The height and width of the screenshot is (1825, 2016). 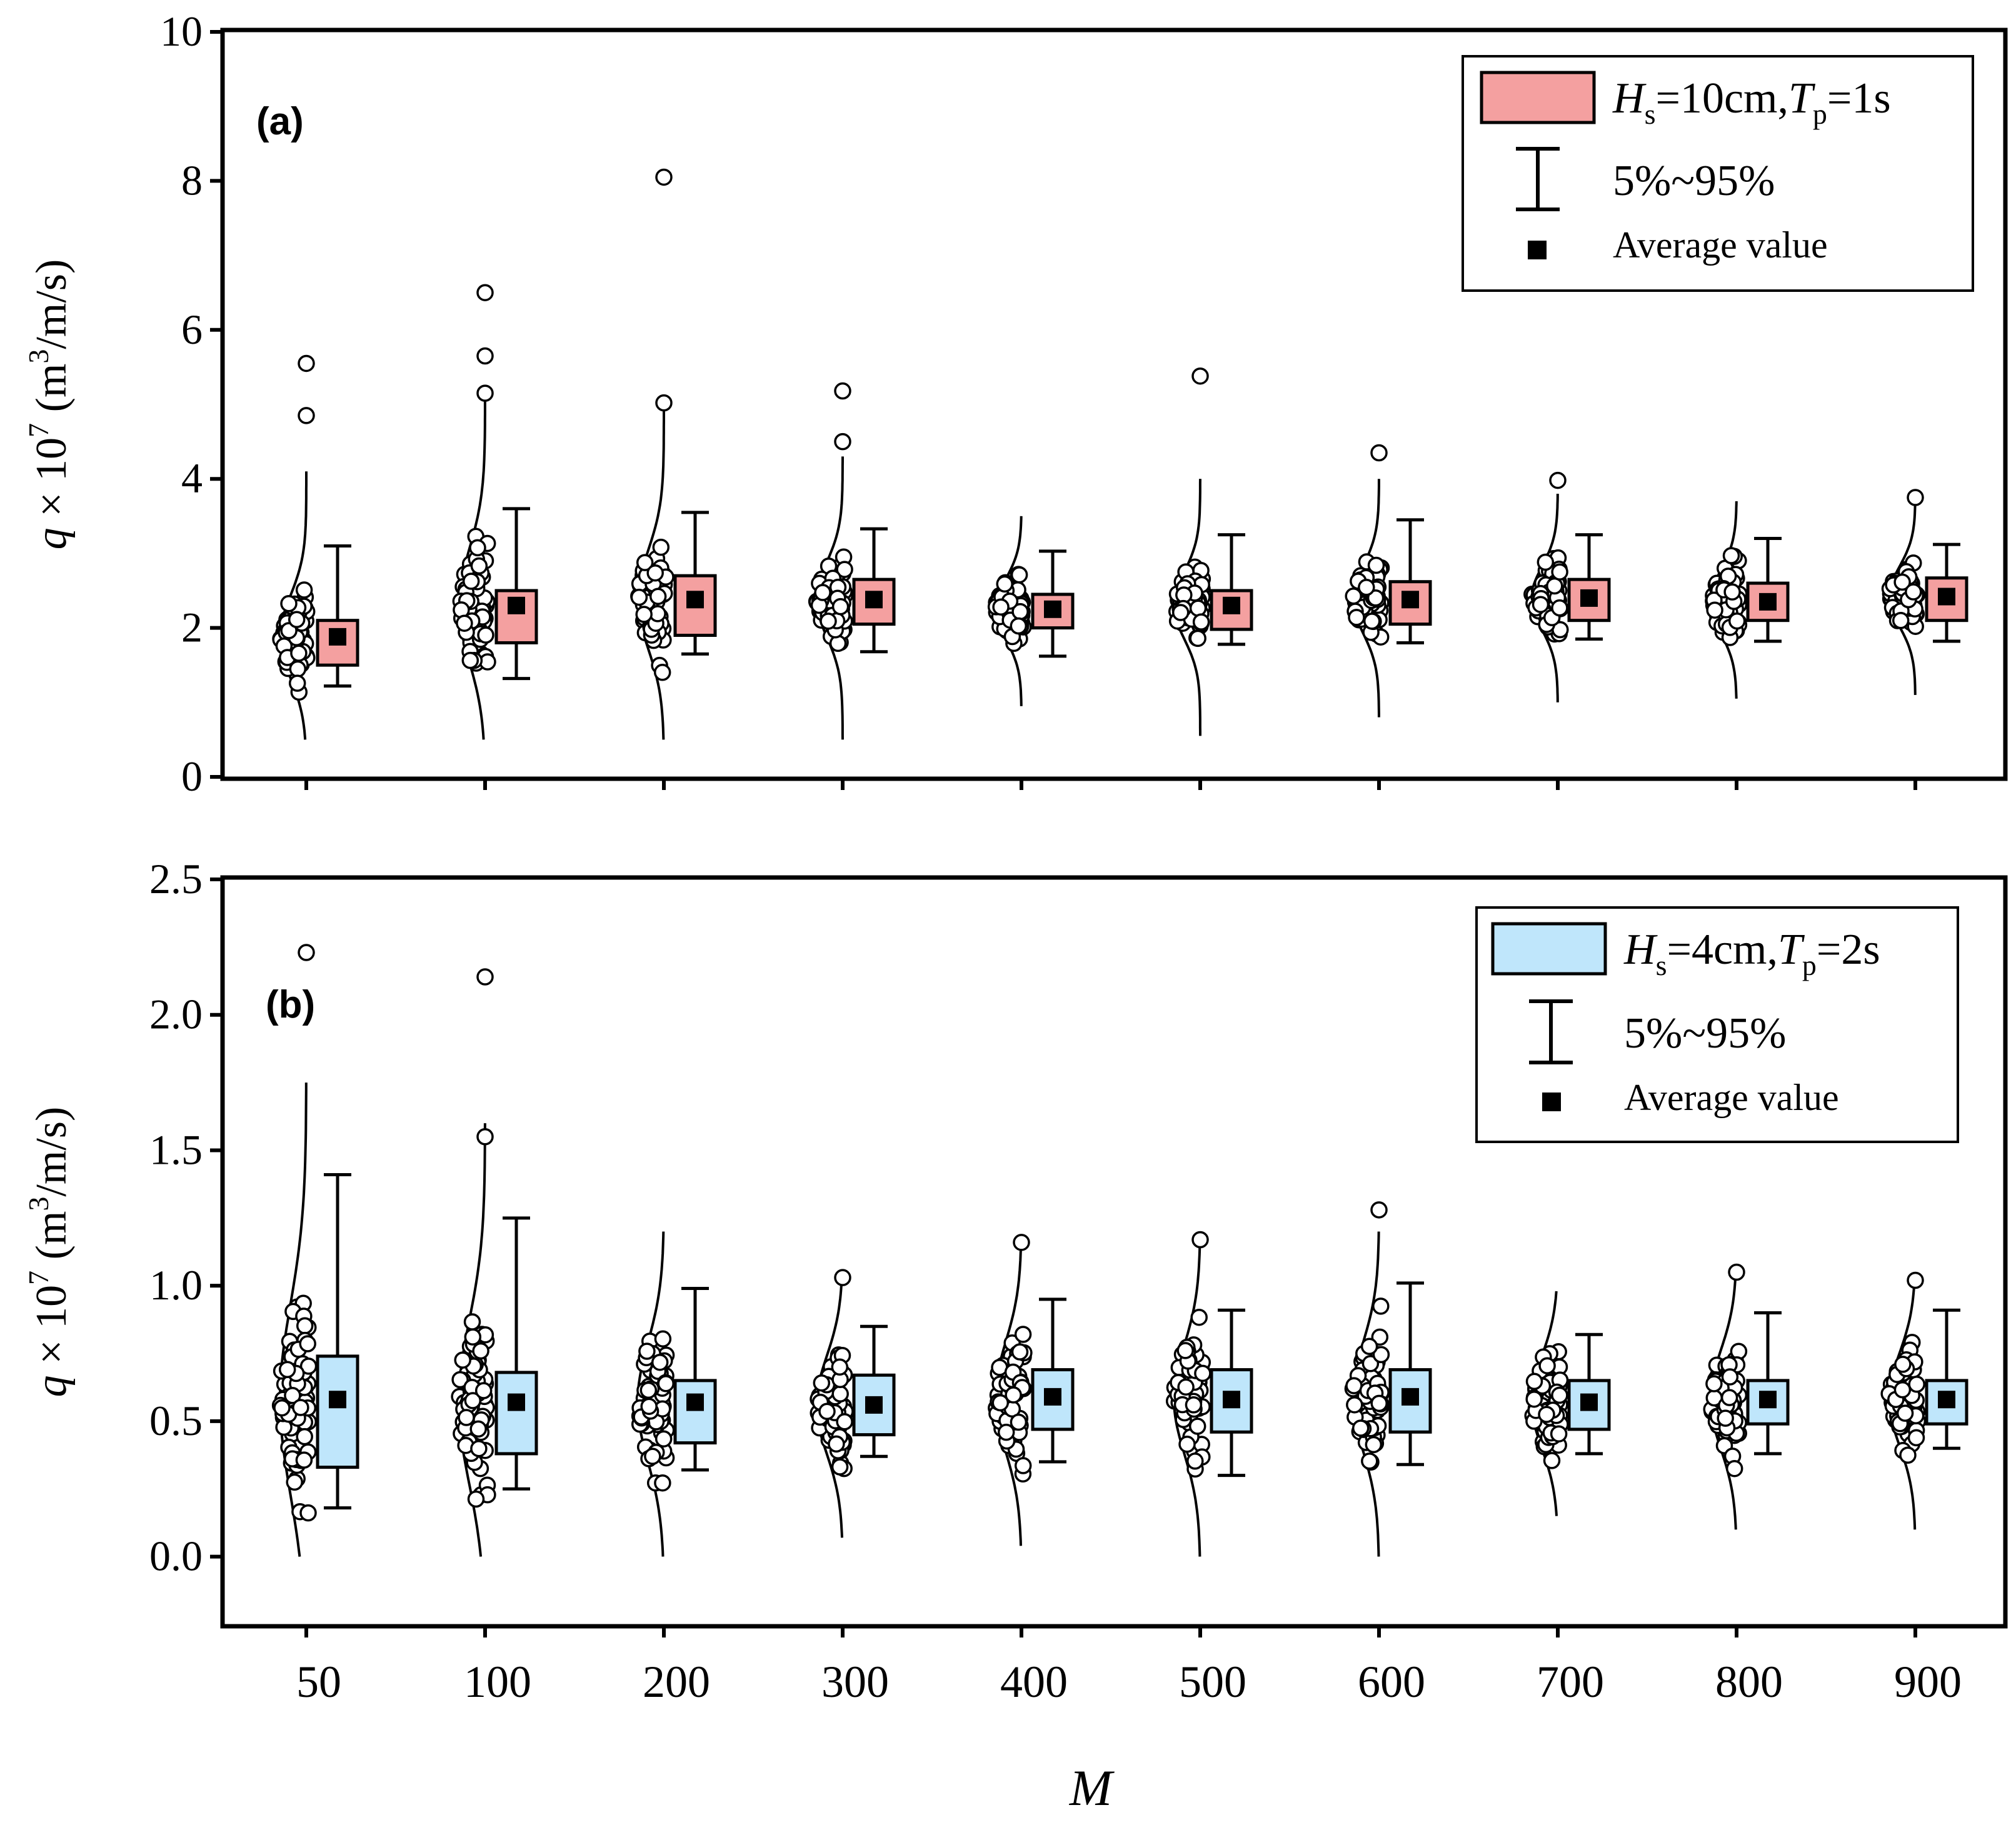 I want to click on panel-b-ytick-label: 1.0, so click(x=176, y=1285).